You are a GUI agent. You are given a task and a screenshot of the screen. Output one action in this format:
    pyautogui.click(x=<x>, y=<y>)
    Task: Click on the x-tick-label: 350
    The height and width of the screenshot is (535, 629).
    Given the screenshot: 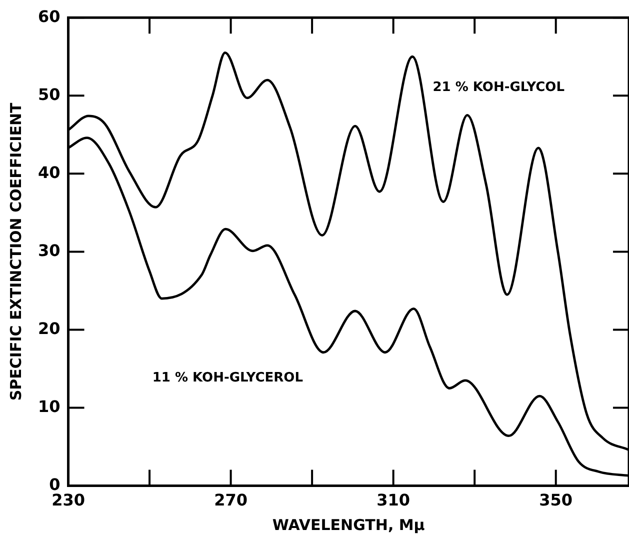 What is the action you would take?
    pyautogui.click(x=556, y=500)
    